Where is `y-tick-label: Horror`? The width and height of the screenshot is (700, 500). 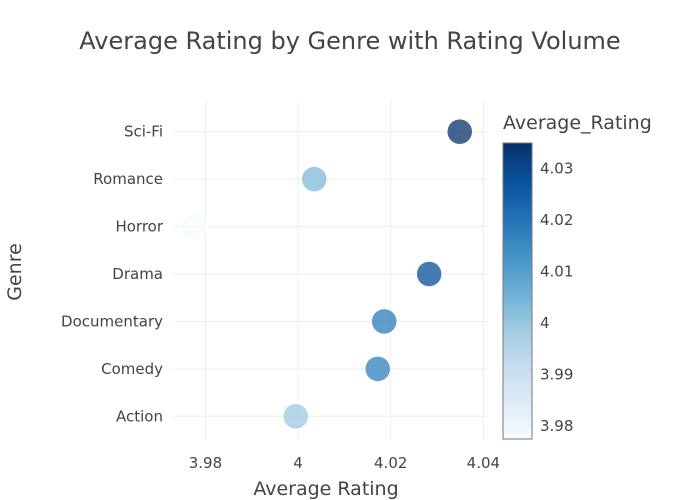
y-tick-label: Horror is located at coordinates (139, 227).